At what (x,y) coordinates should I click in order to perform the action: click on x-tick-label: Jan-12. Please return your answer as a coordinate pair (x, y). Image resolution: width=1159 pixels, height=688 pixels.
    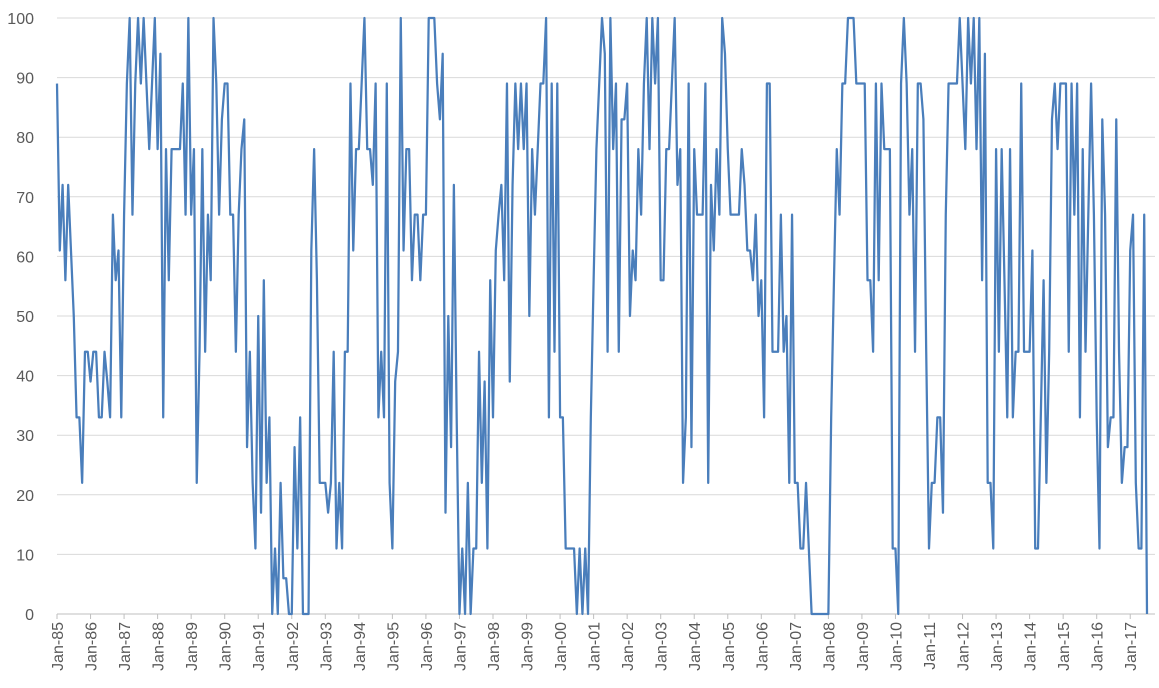
    Looking at the image, I should click on (964, 646).